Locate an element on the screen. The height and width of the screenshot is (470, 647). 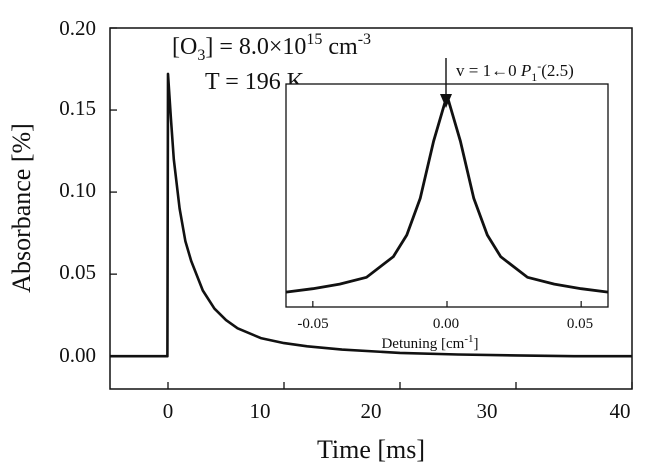
main-y-tick-label-4: 0.20 is located at coordinates (77, 28).